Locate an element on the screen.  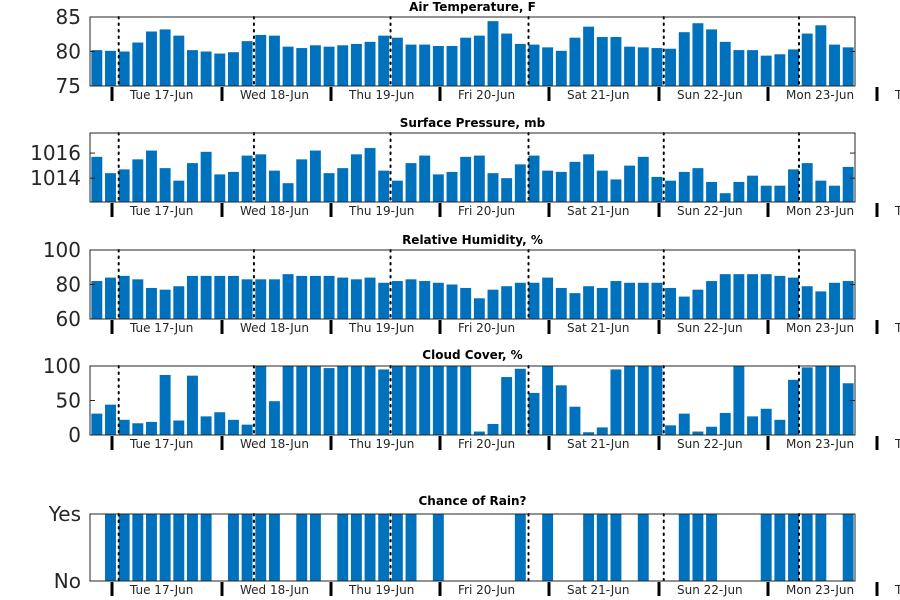
y-tick-label: 80 is located at coordinates (68, 52).